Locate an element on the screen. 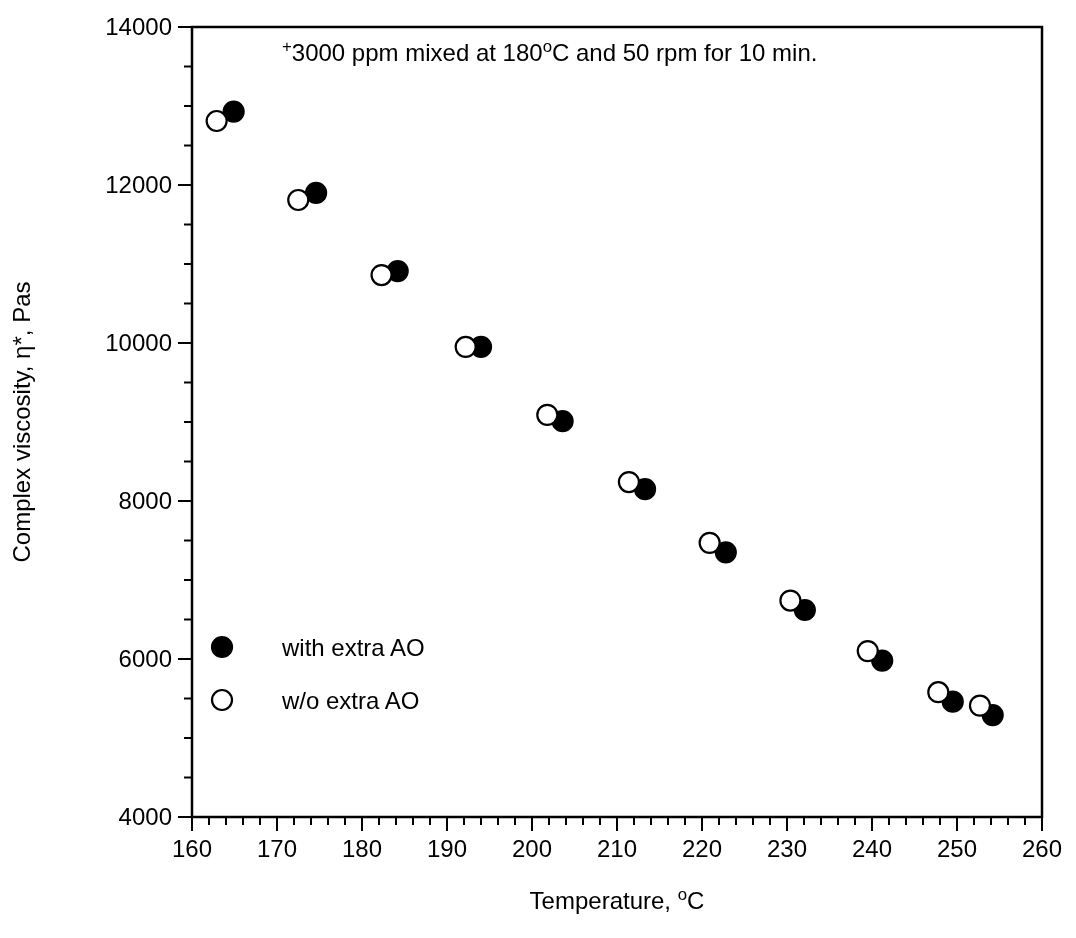 The height and width of the screenshot is (938, 1076). x-tick-label: 210 is located at coordinates (617, 848).